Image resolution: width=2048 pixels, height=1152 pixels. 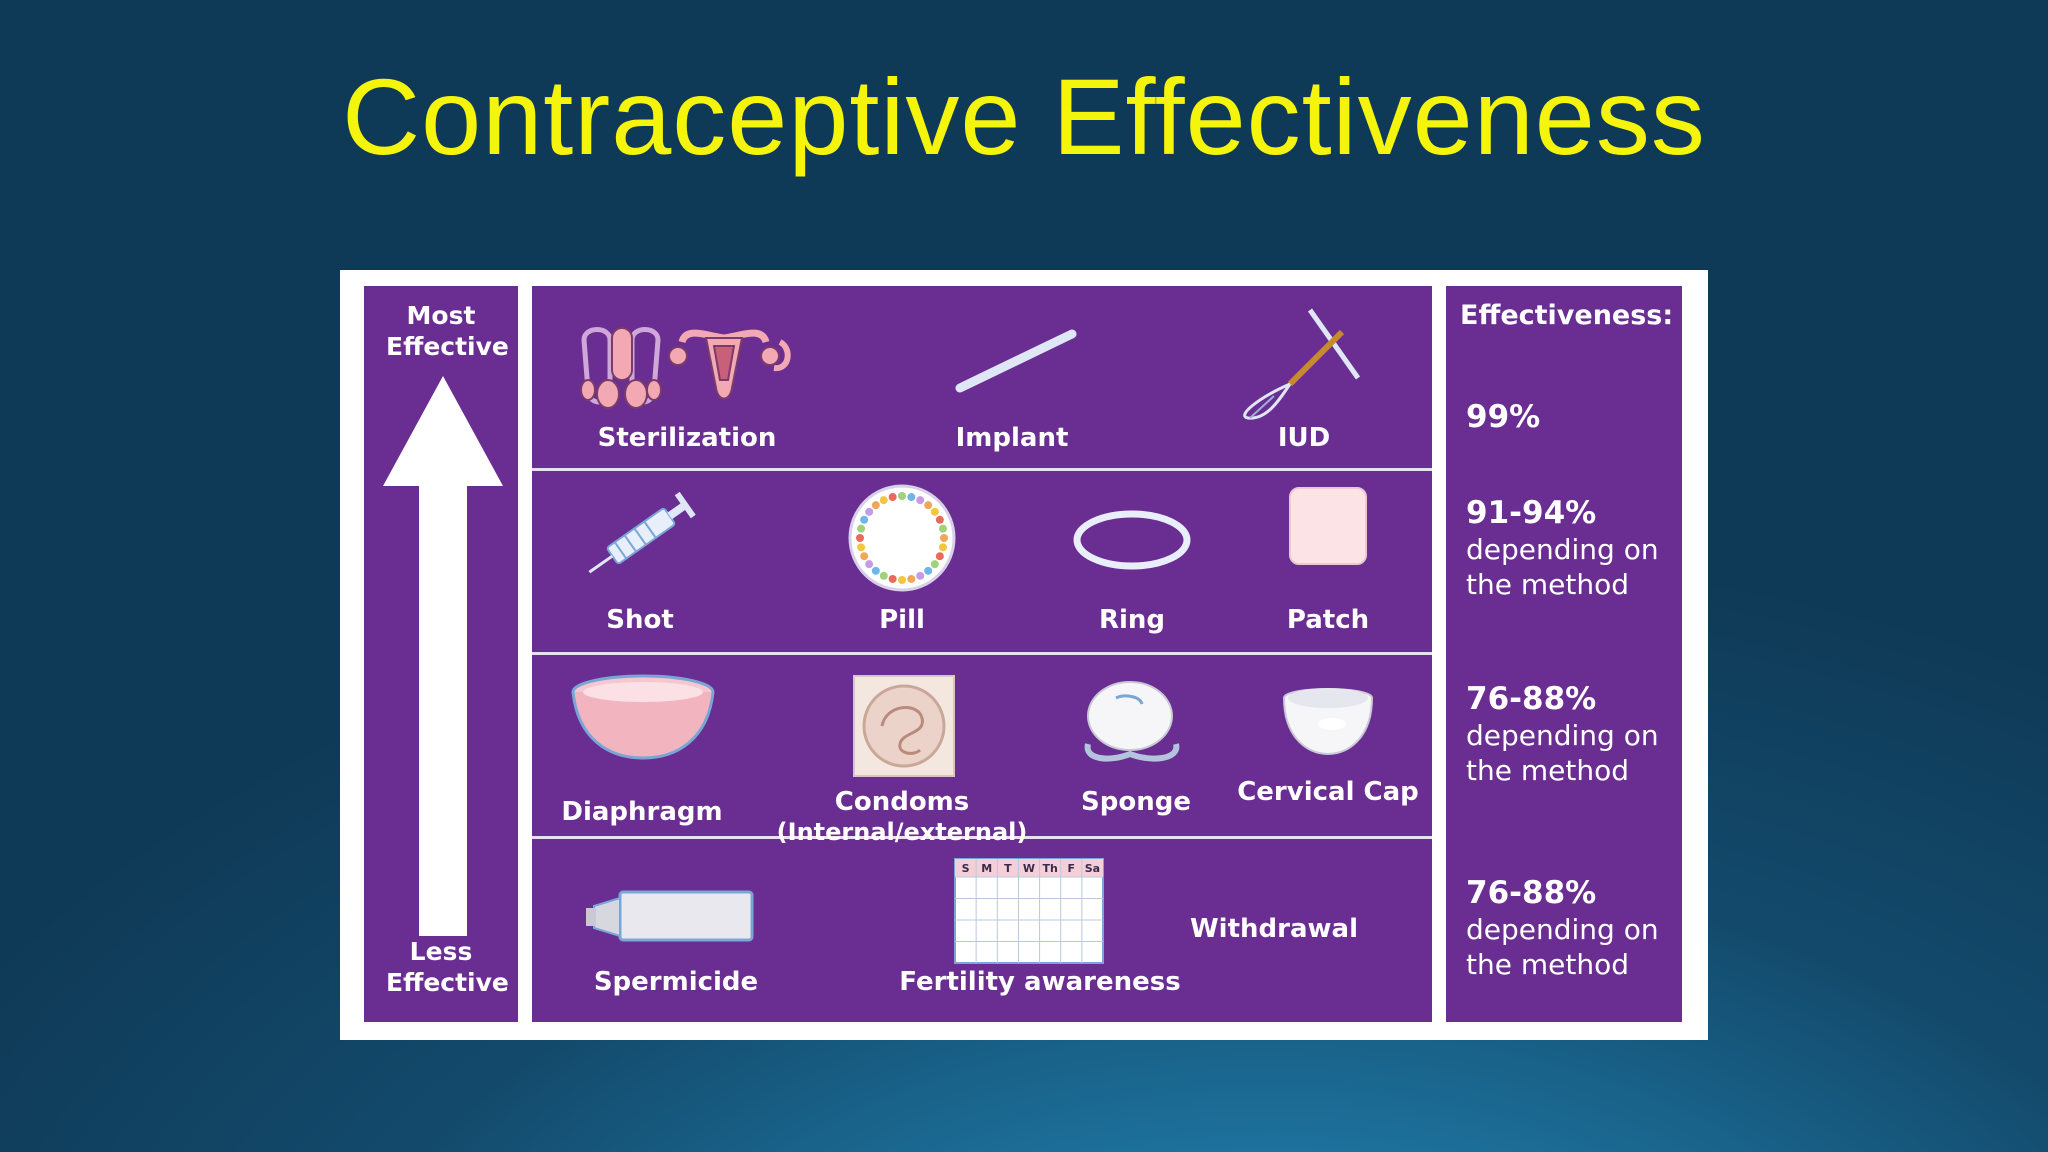 I want to click on calendar-day-label: F, so click(x=1072, y=868).